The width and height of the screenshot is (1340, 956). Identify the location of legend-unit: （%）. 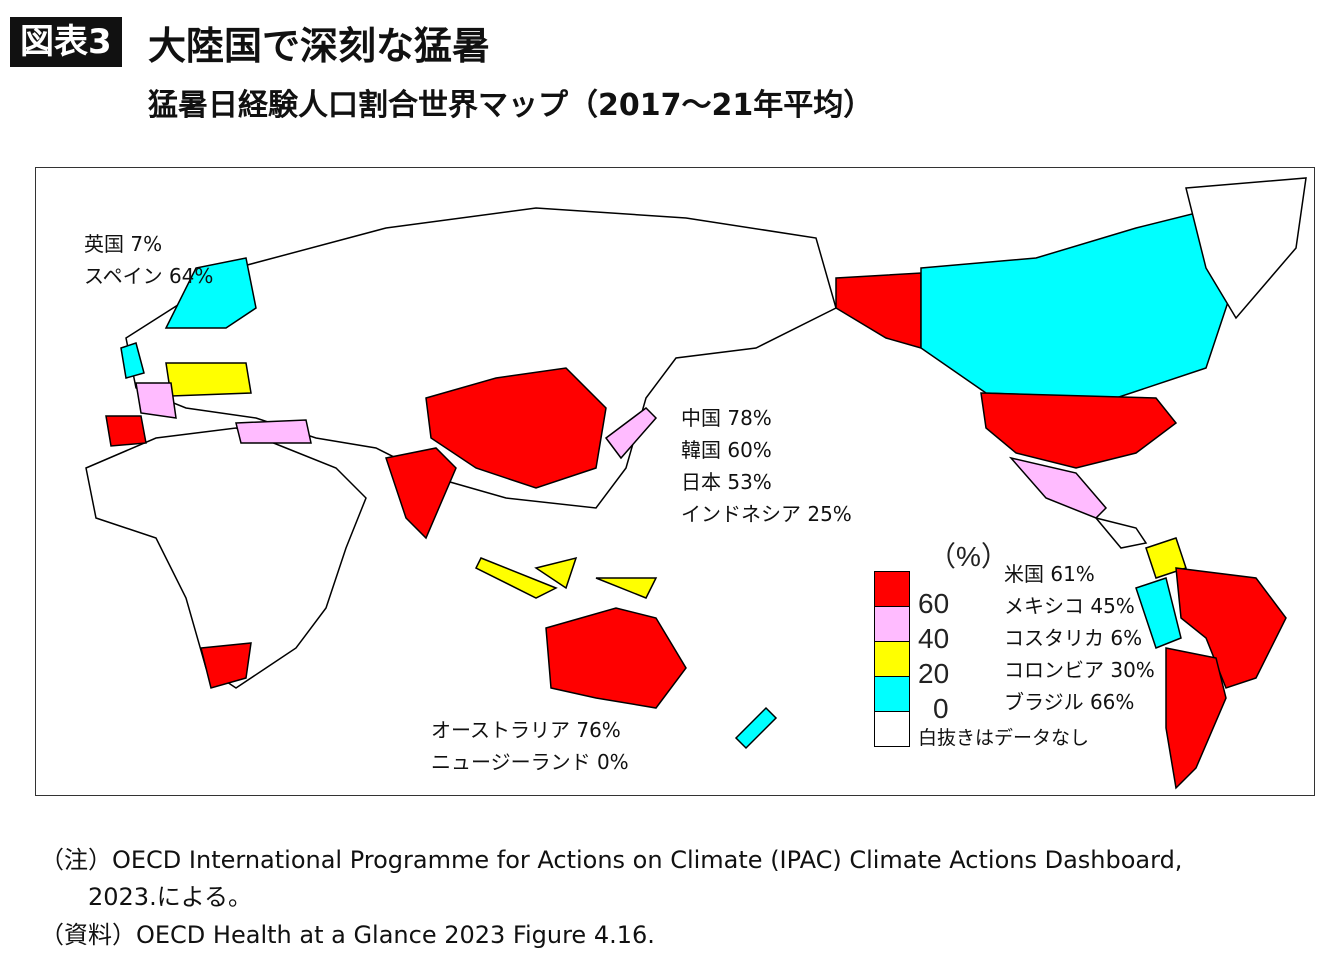
(968, 556).